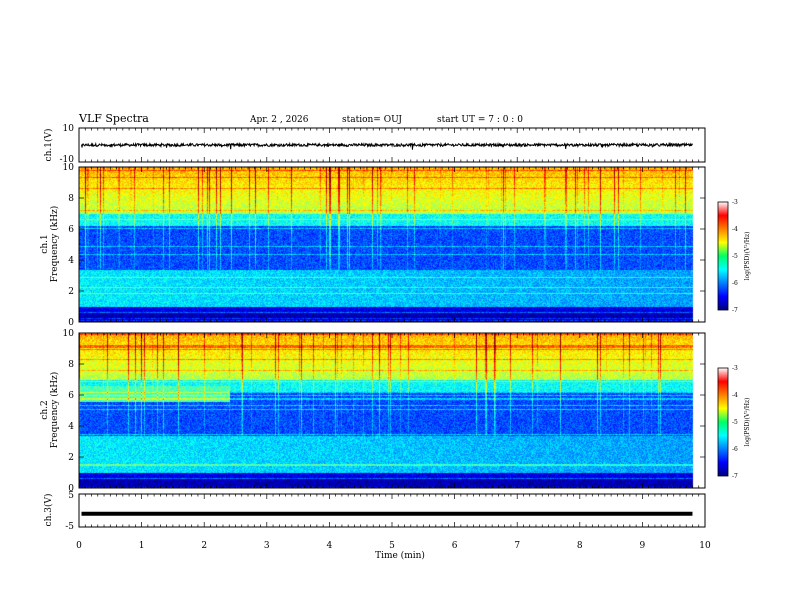 This screenshot has width=792, height=612. Describe the element at coordinates (330, 546) in the screenshot. I see `x-tick-label: 4` at that location.